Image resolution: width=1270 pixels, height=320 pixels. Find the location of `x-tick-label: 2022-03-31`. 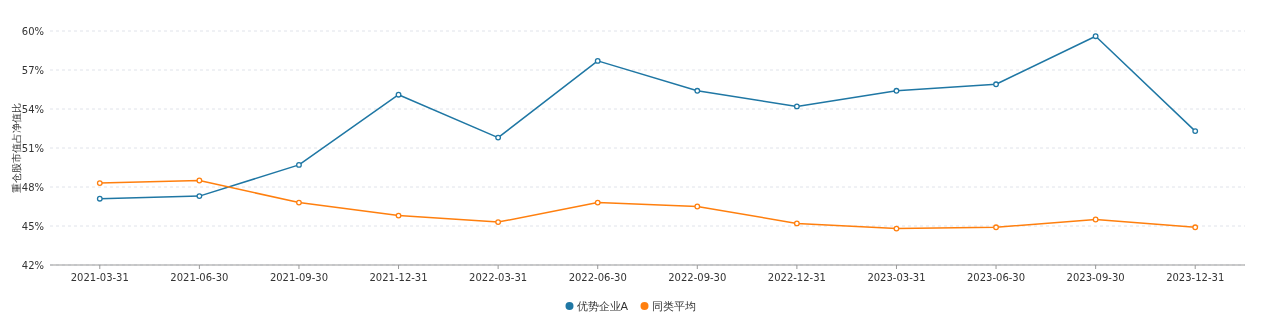

x-tick-label: 2022-03-31 is located at coordinates (498, 277).